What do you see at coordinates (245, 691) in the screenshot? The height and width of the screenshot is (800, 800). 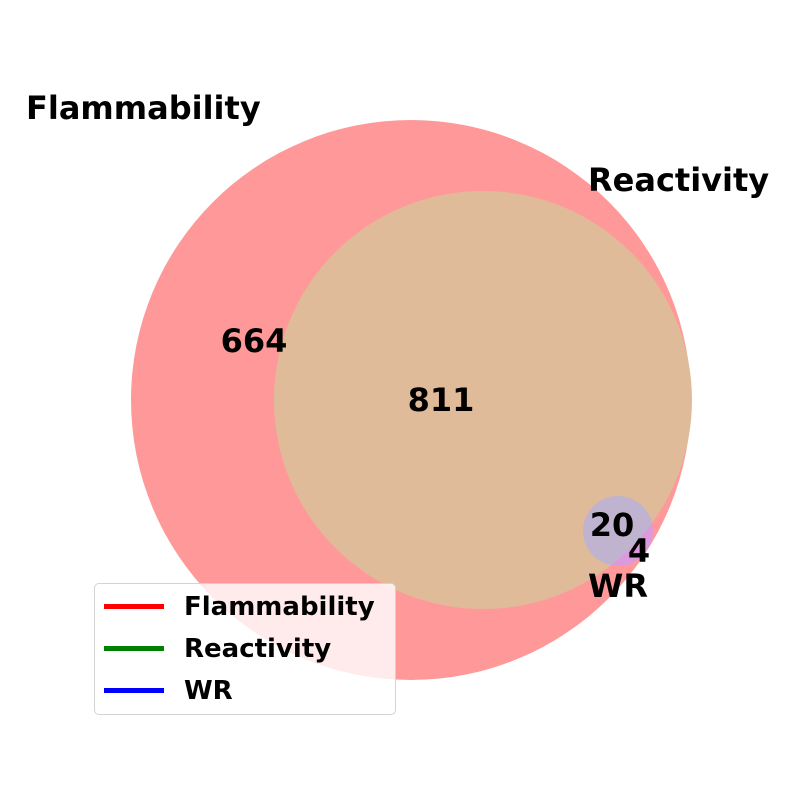 I see `legend-item-wr: WR` at bounding box center [245, 691].